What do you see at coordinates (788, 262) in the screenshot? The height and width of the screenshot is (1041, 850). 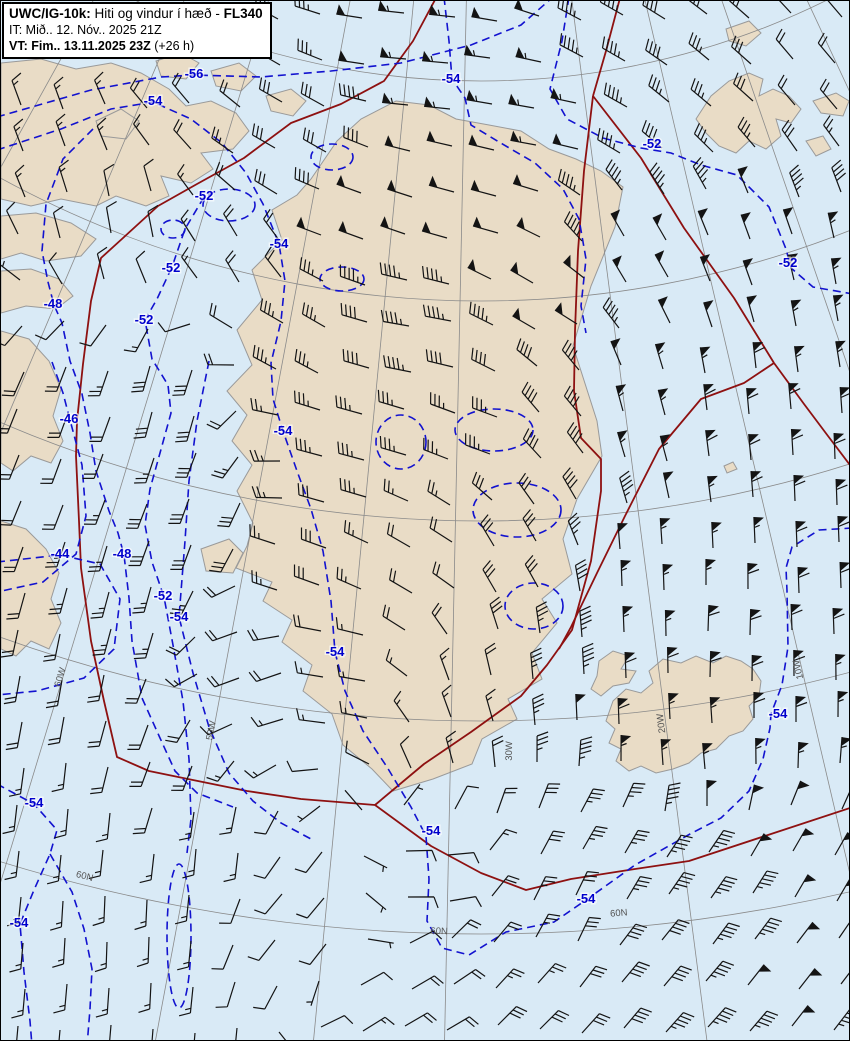 I see `contour-label: -52` at bounding box center [788, 262].